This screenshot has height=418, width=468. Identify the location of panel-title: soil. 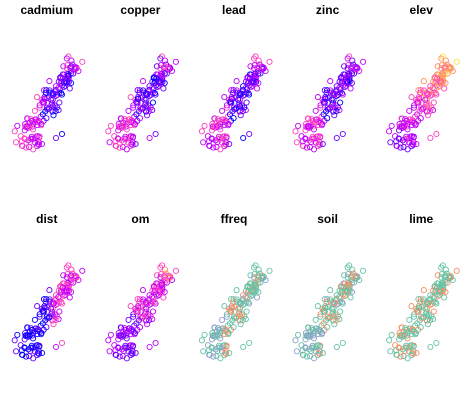
(327, 219).